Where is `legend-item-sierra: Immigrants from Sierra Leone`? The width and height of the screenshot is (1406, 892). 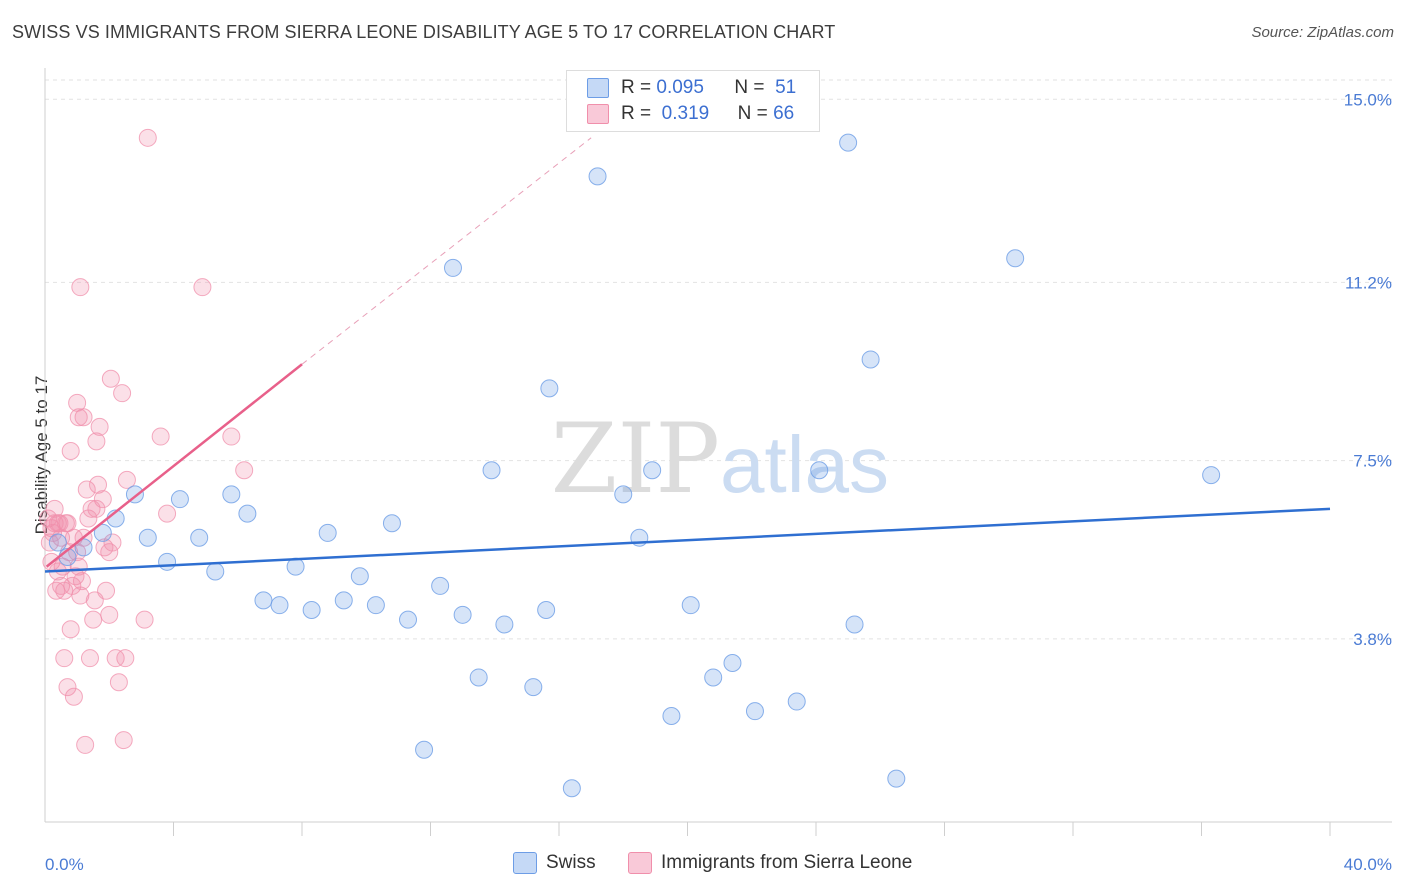
legend-item-sierra: Immigrants from Sierra Leone is located at coordinates (770, 863).